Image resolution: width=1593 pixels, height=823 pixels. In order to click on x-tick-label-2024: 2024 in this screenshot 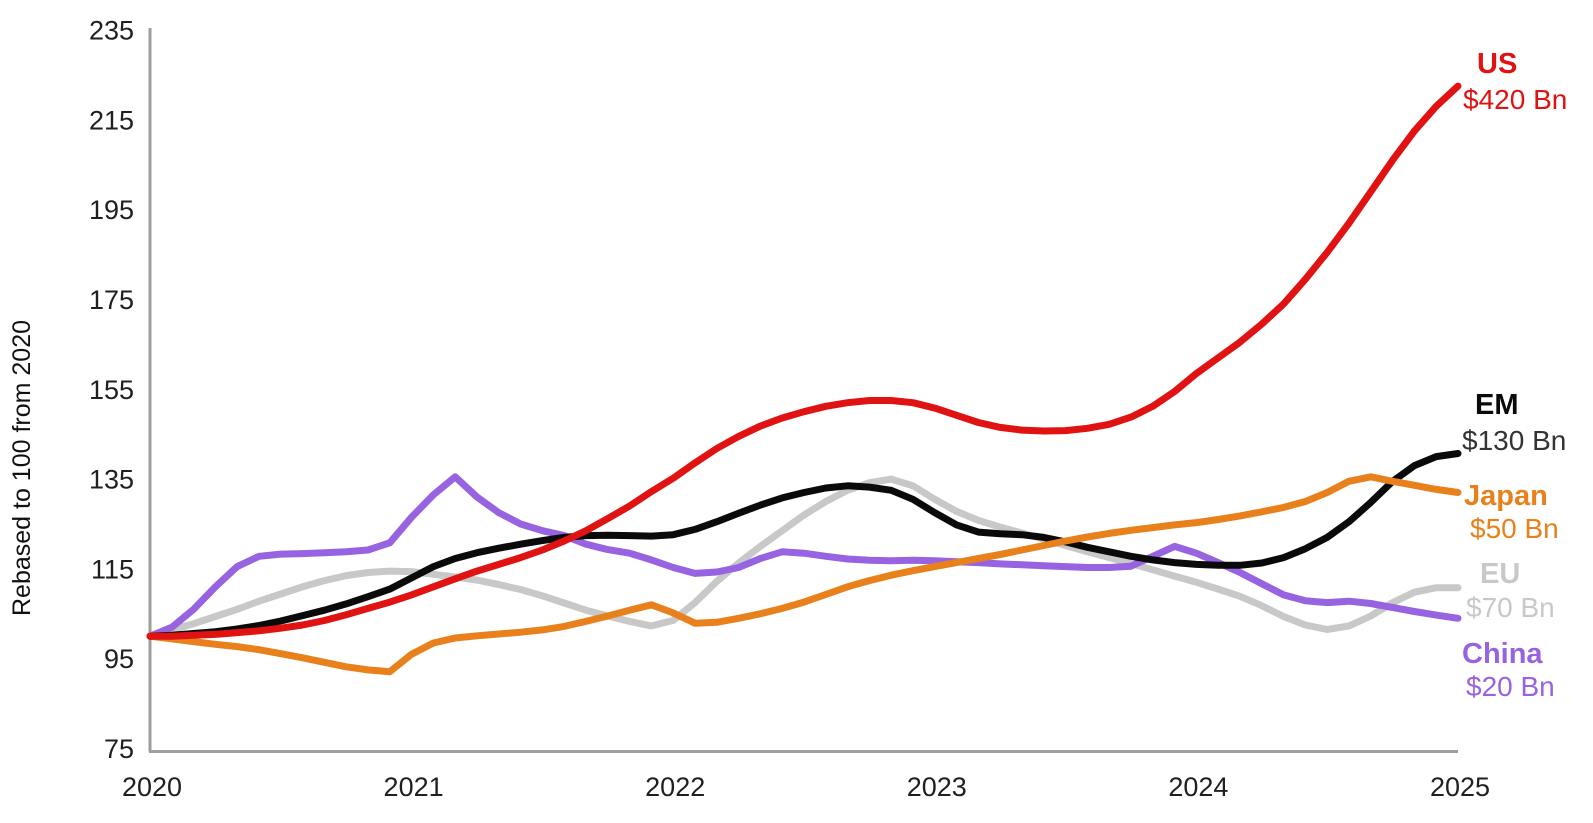, I will do `click(1198, 787)`.